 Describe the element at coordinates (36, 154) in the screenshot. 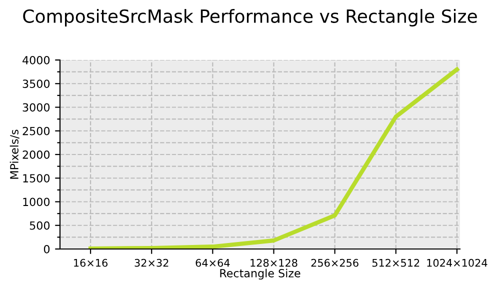

I see `y-tick-label: 2000` at that location.